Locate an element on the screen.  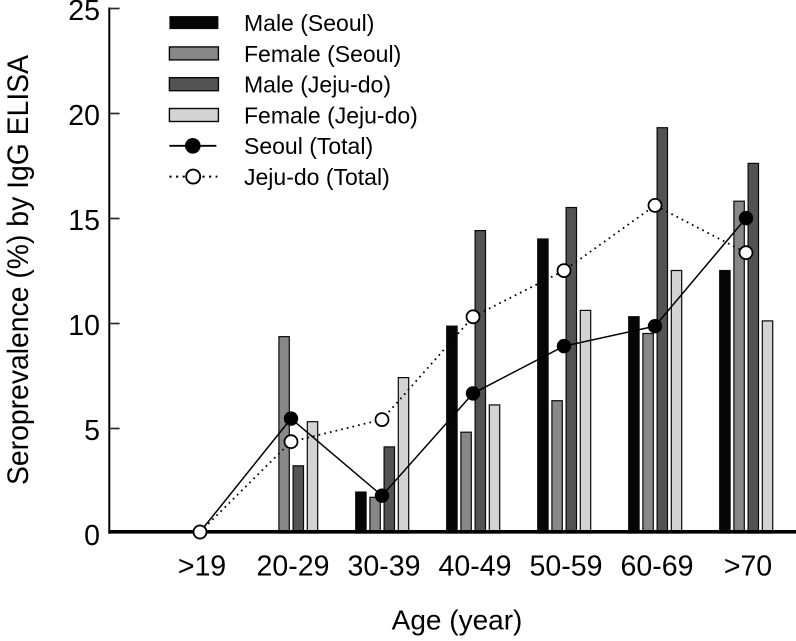
svg-text: 50-59 is located at coordinates (566, 567).